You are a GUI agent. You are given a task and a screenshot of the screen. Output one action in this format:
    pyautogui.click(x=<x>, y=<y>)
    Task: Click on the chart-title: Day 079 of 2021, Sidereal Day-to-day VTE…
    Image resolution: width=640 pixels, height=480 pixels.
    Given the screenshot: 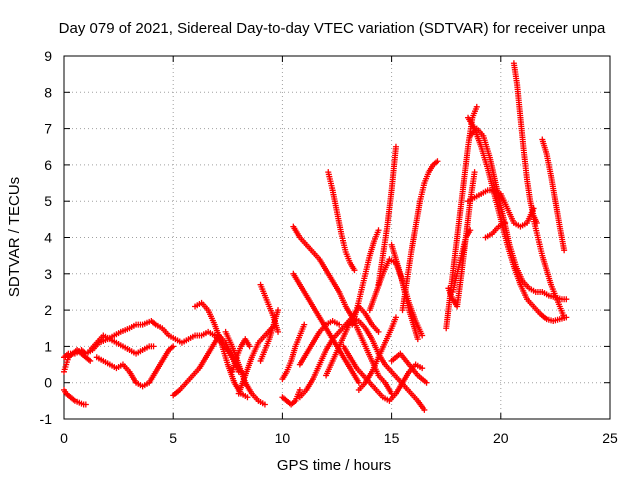 What is the action you would take?
    pyautogui.click(x=332, y=28)
    